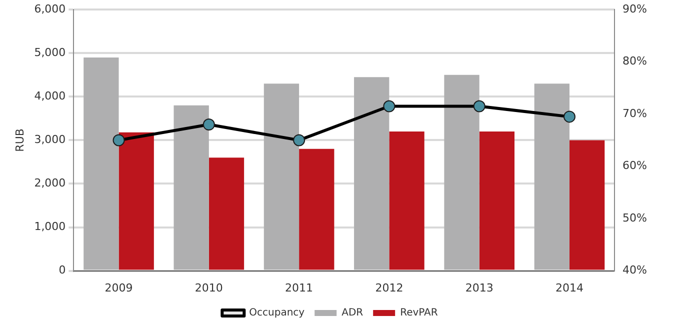 The width and height of the screenshot is (700, 328). Describe the element at coordinates (419, 313) in the screenshot. I see `legend-label: RevPAR` at that location.